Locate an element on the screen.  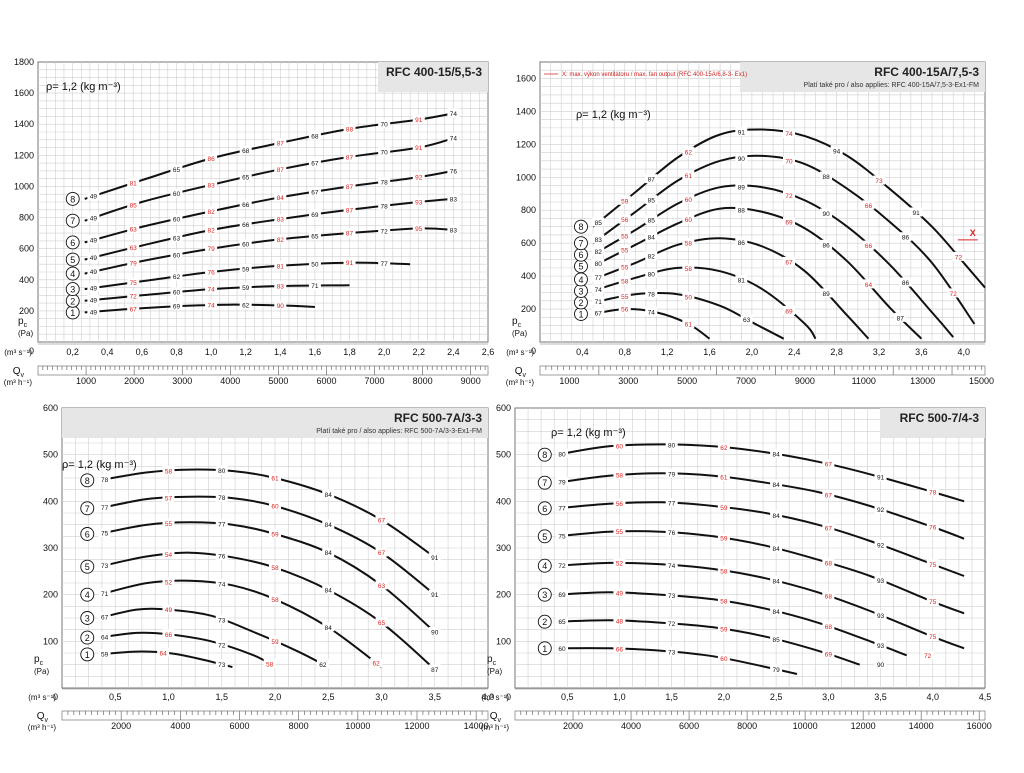
y-tick-label: 300 is located at coordinates (503, 548).